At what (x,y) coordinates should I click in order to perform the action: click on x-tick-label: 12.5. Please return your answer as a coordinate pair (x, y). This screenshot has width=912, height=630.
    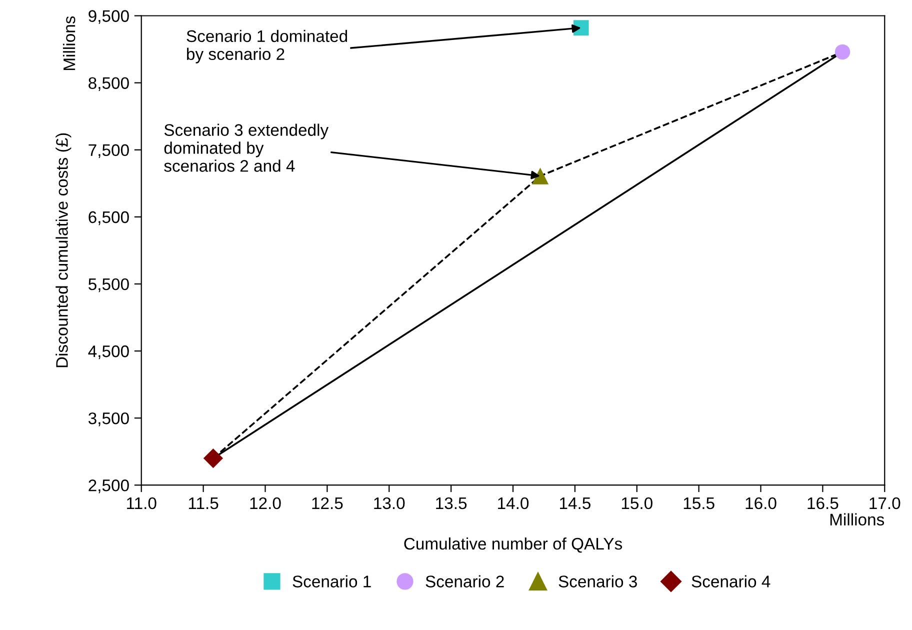
    Looking at the image, I should click on (327, 503).